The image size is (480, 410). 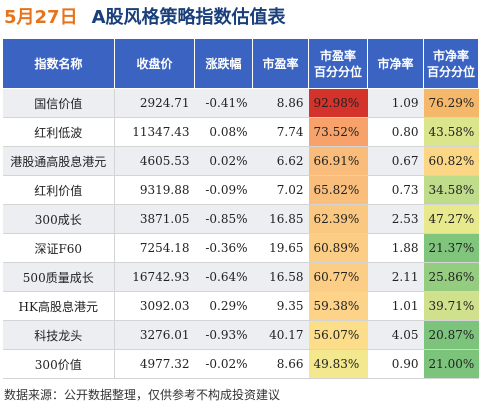 I want to click on cell-close: 3276.01, so click(x=154, y=335).